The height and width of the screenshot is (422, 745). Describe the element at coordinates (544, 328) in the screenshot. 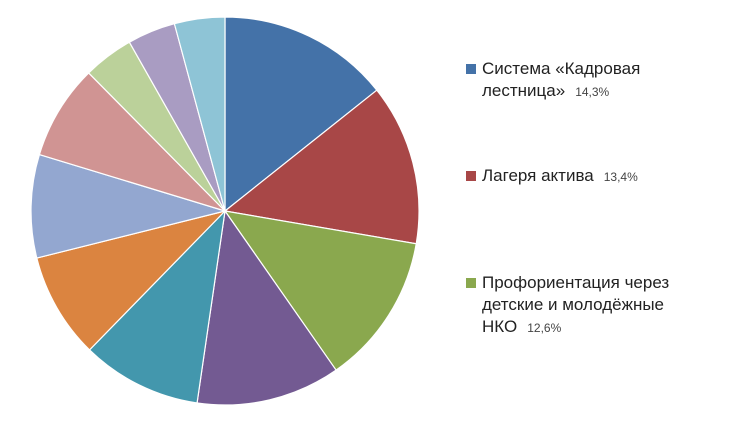

I see `legend-percent: 12,6%` at that location.